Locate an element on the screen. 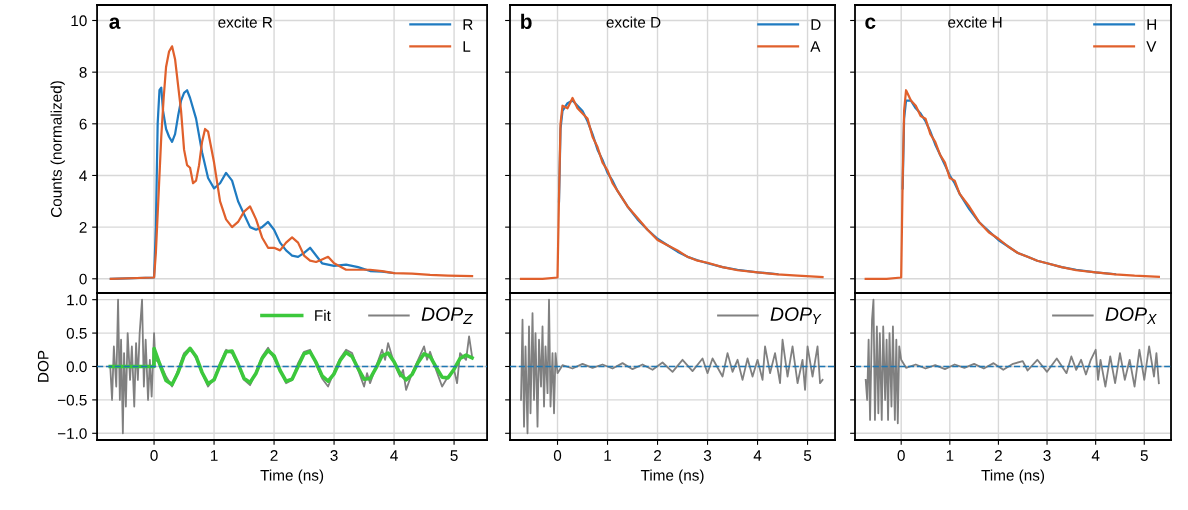 This screenshot has width=1188, height=510. legend-label: DOP$_{X}$ is located at coordinates (1131, 315).